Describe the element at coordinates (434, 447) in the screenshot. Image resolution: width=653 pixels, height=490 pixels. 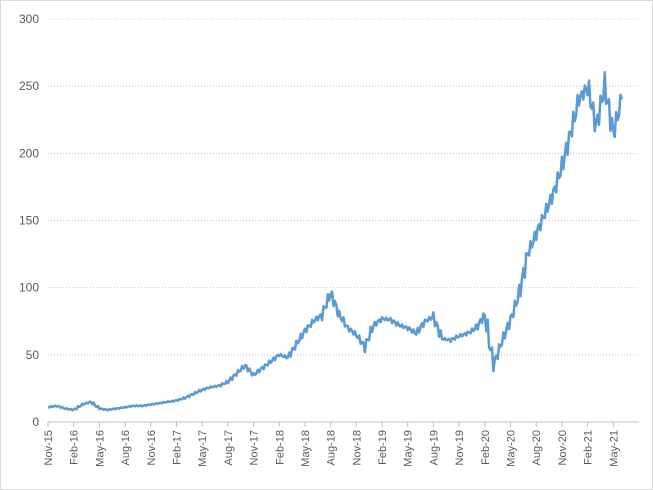
I see `x-tick-label: Aug-19` at that location.